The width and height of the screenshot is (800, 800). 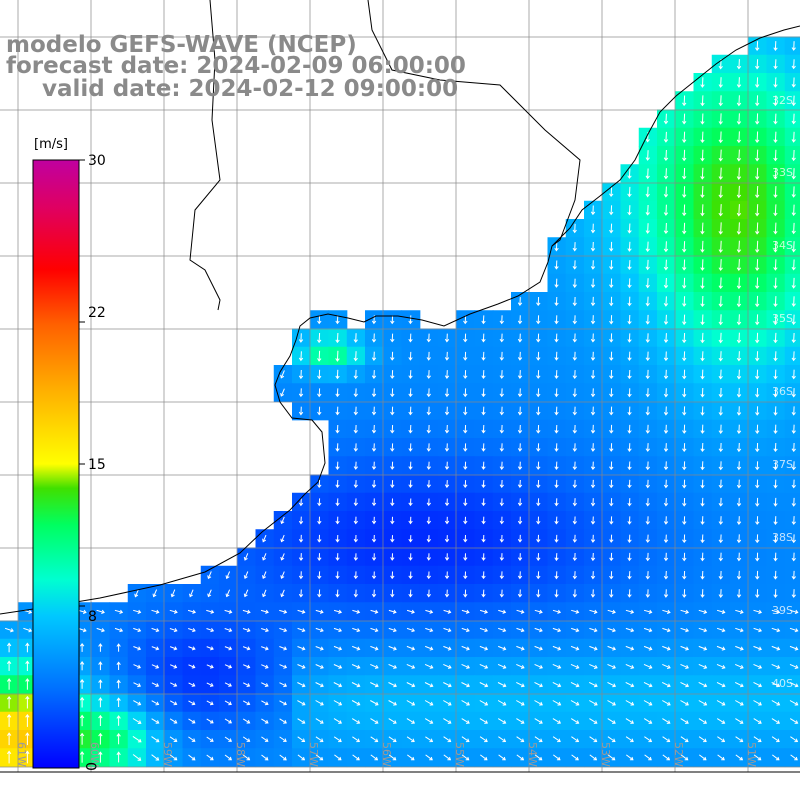 I want to click on latitude-labels: 32S 33S 34S 35S 36S 37S 38S 39S 40S, so click(x=782, y=392).